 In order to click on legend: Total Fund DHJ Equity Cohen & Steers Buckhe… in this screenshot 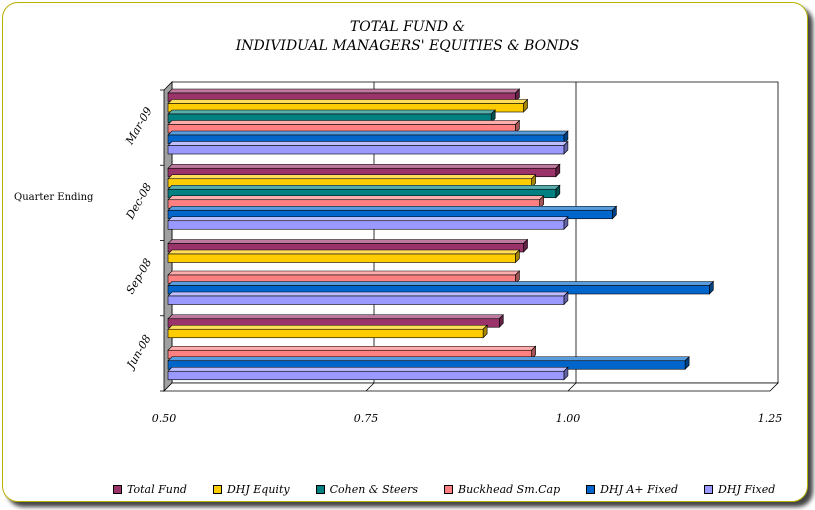, I will do `click(453, 489)`.